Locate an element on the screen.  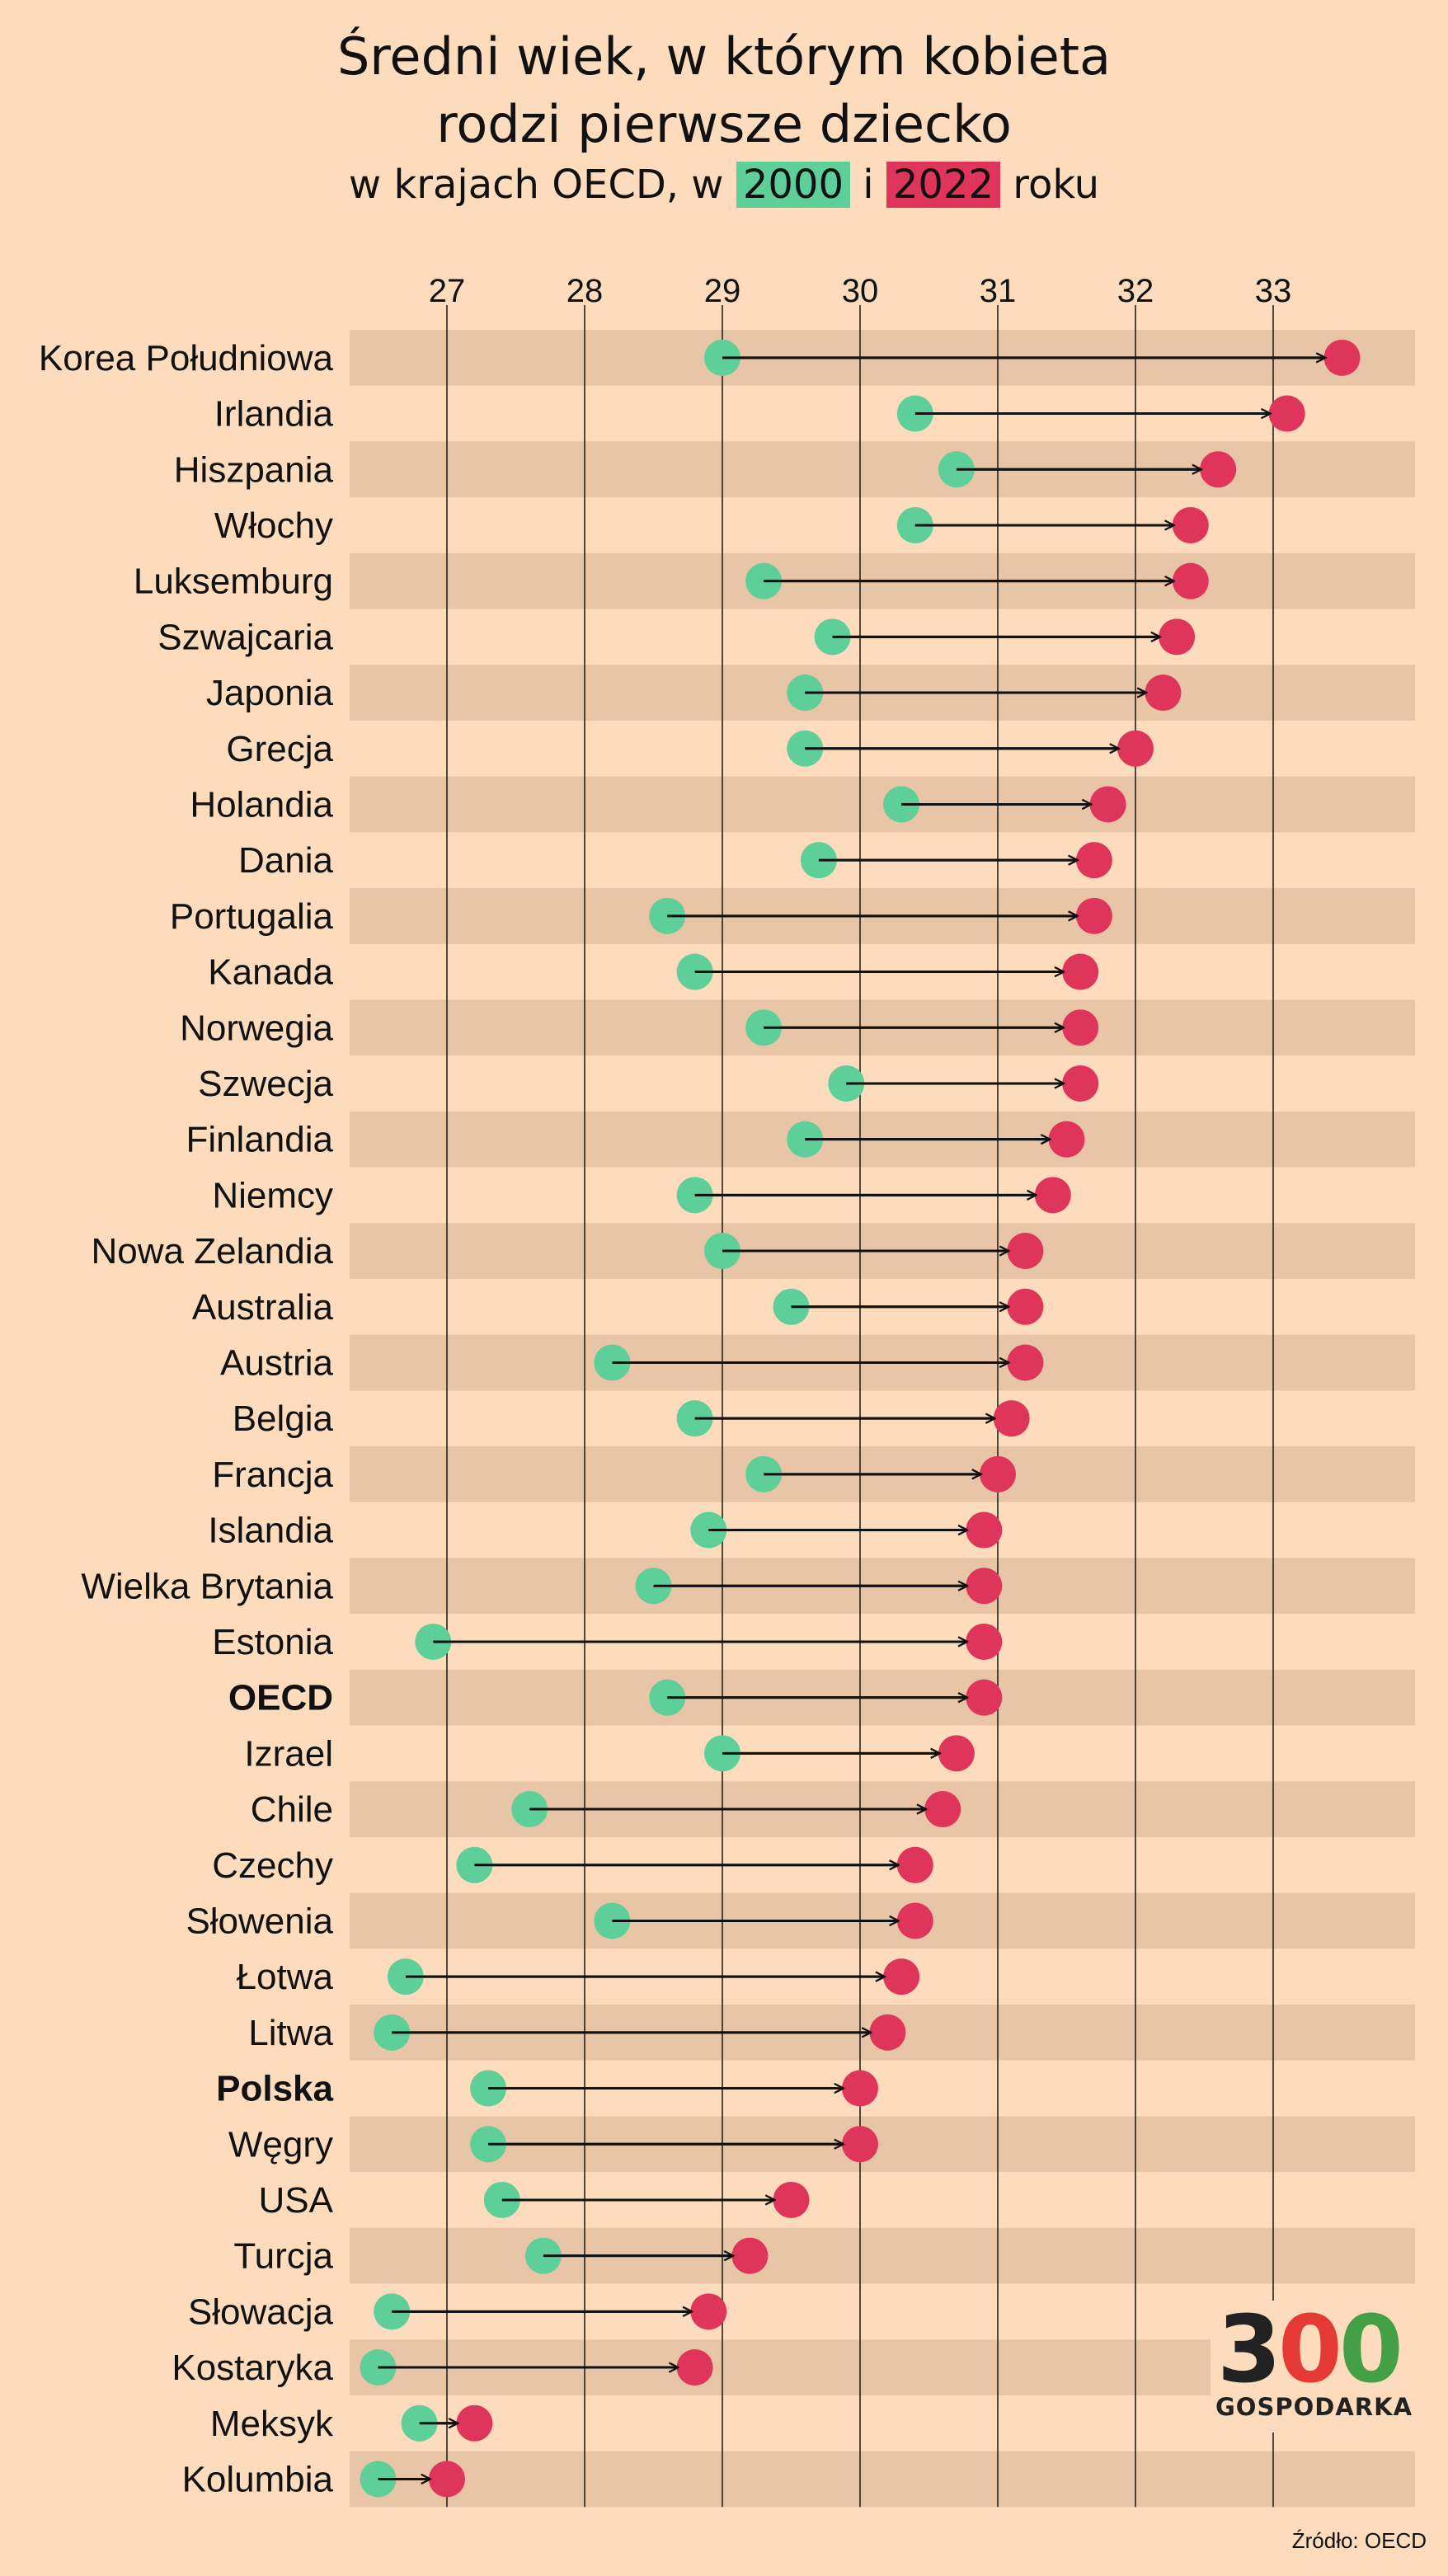
data-row: Chile is located at coordinates (606, 1809).